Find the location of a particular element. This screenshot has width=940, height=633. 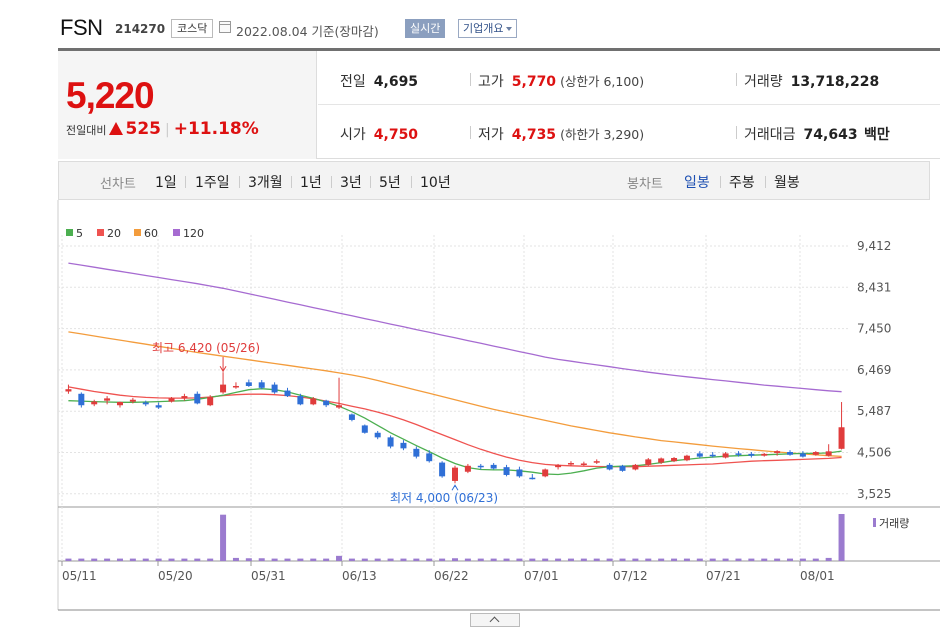

chevron-down-icon is located at coordinates (509, 29).